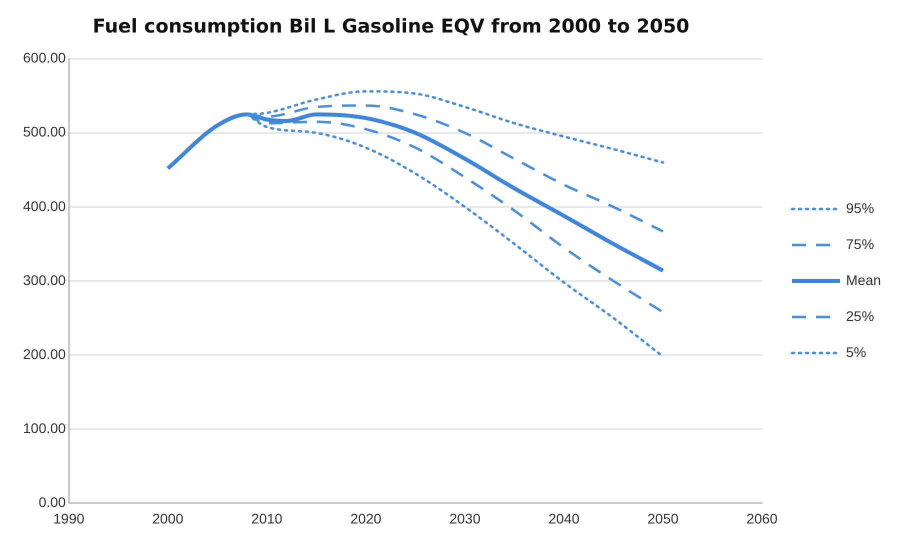  I want to click on x-tick-label: 2040, so click(564, 518).